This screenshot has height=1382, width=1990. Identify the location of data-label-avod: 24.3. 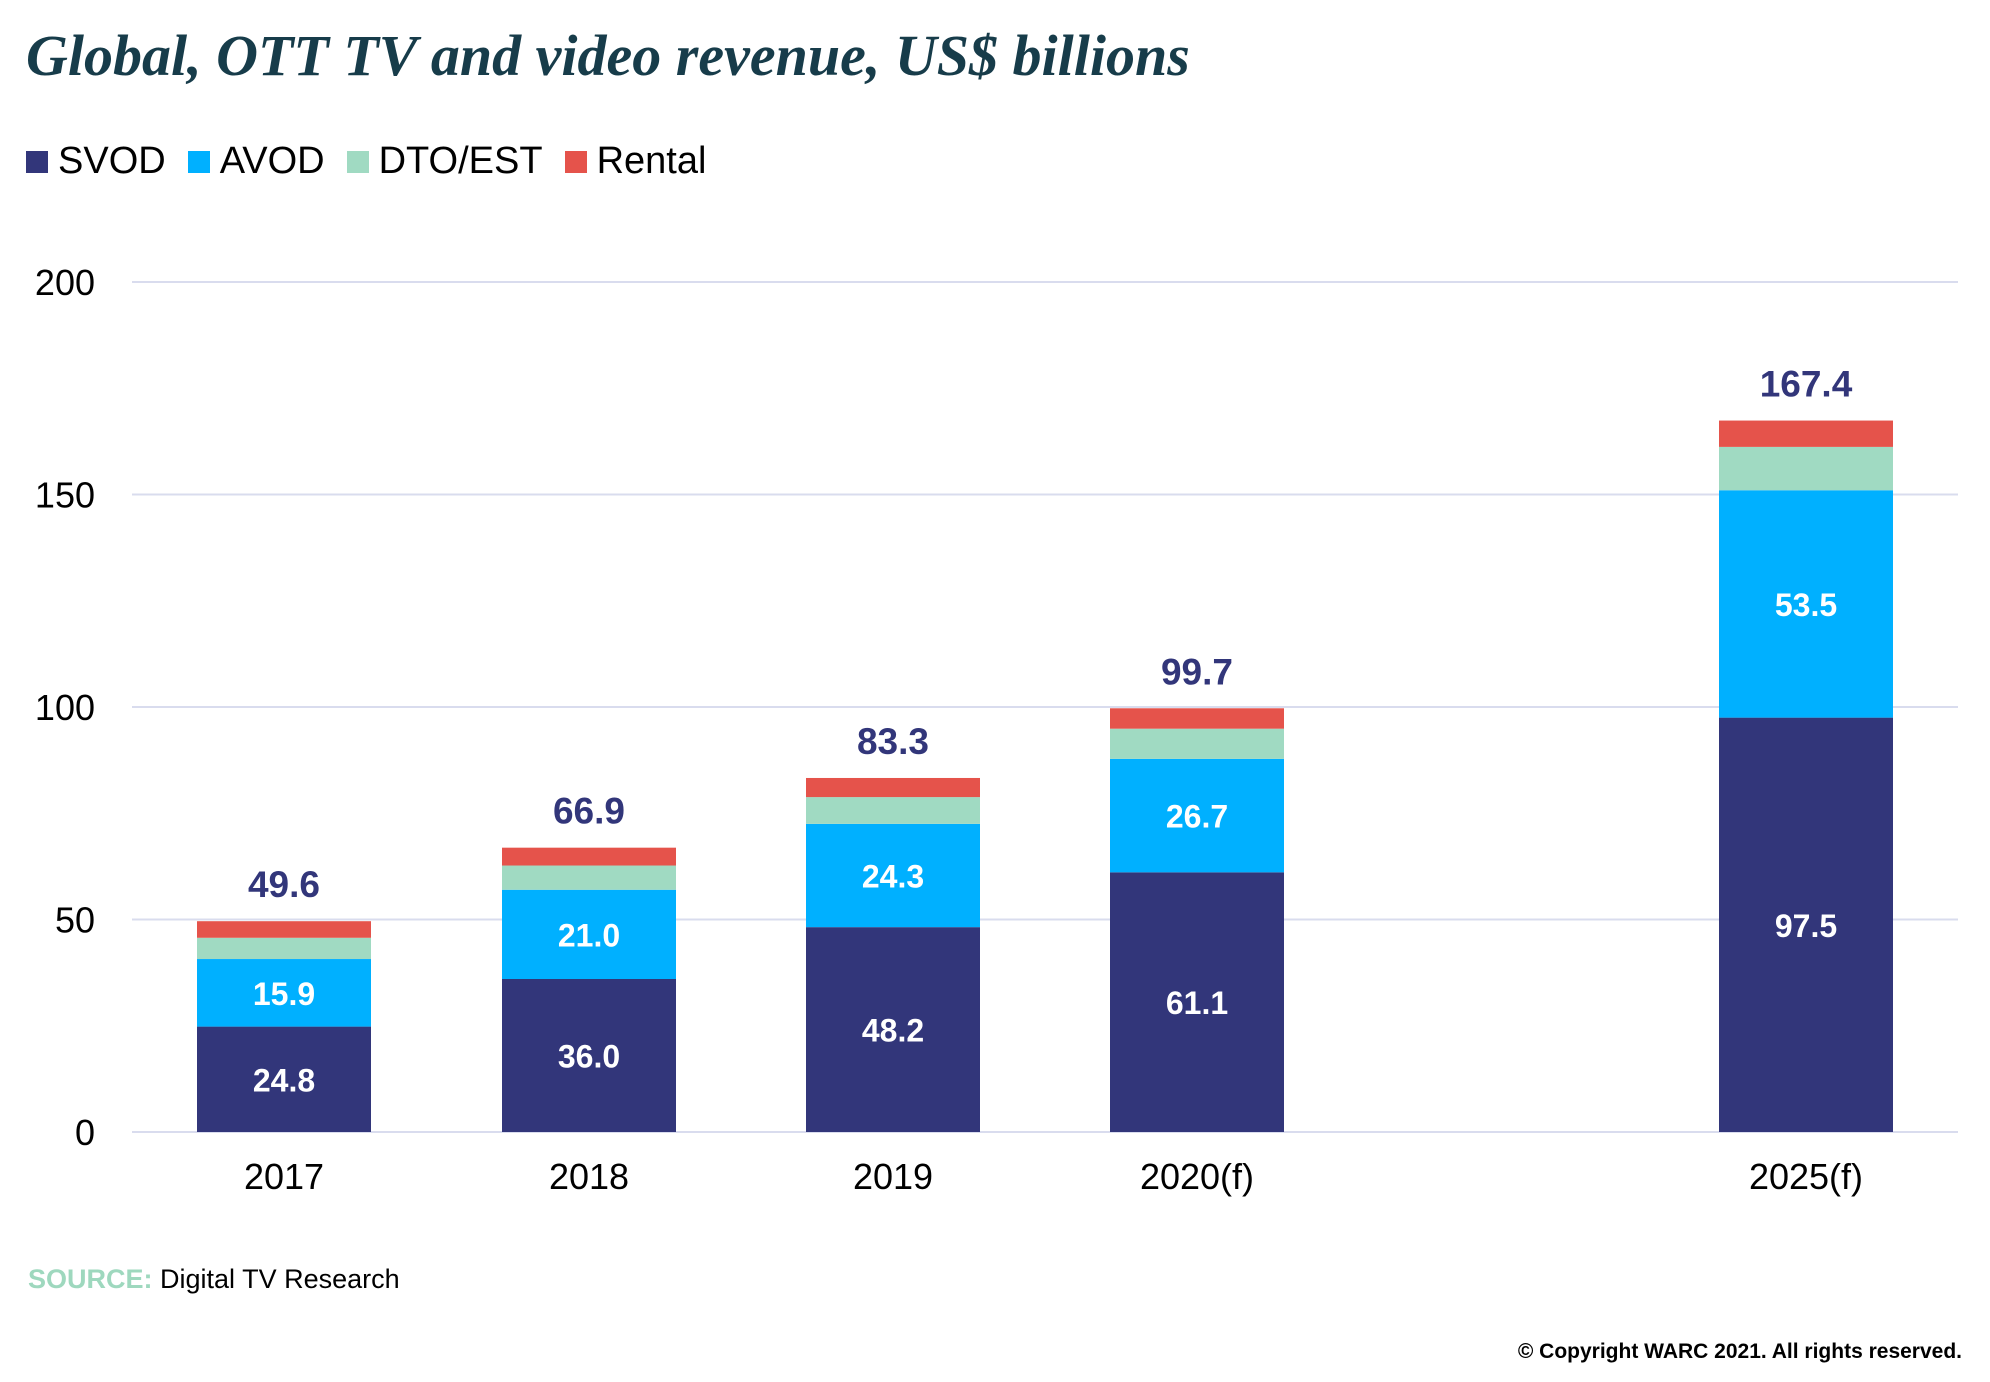
(893, 877).